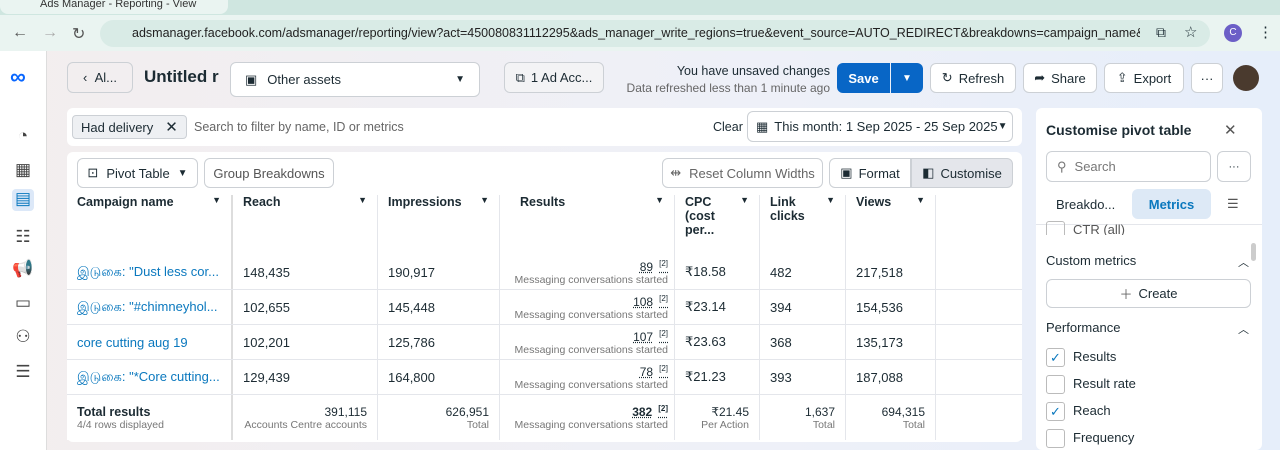 Image resolution: width=1280 pixels, height=450 pixels. I want to click on cpc-value: ₹18.58, so click(705, 271).